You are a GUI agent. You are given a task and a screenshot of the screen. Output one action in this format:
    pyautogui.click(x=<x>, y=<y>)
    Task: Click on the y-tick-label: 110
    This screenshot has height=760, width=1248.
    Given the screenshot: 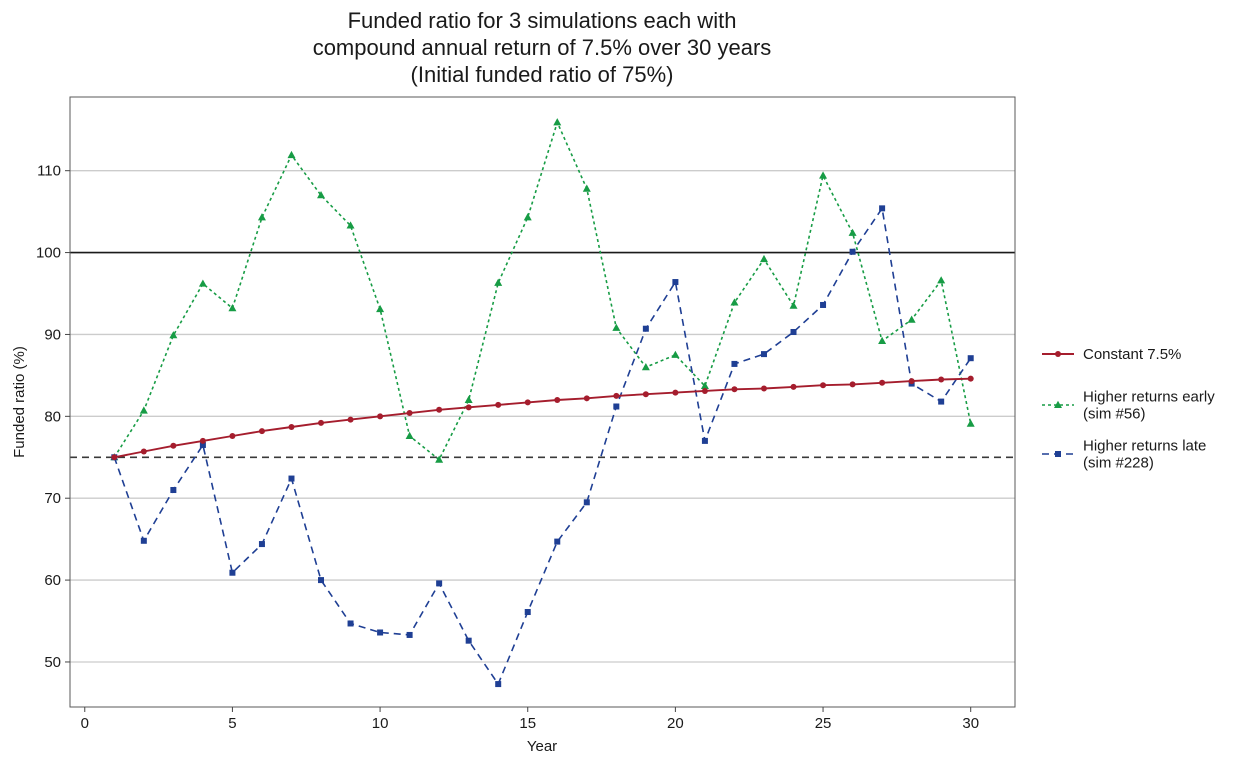 What is the action you would take?
    pyautogui.click(x=49, y=171)
    